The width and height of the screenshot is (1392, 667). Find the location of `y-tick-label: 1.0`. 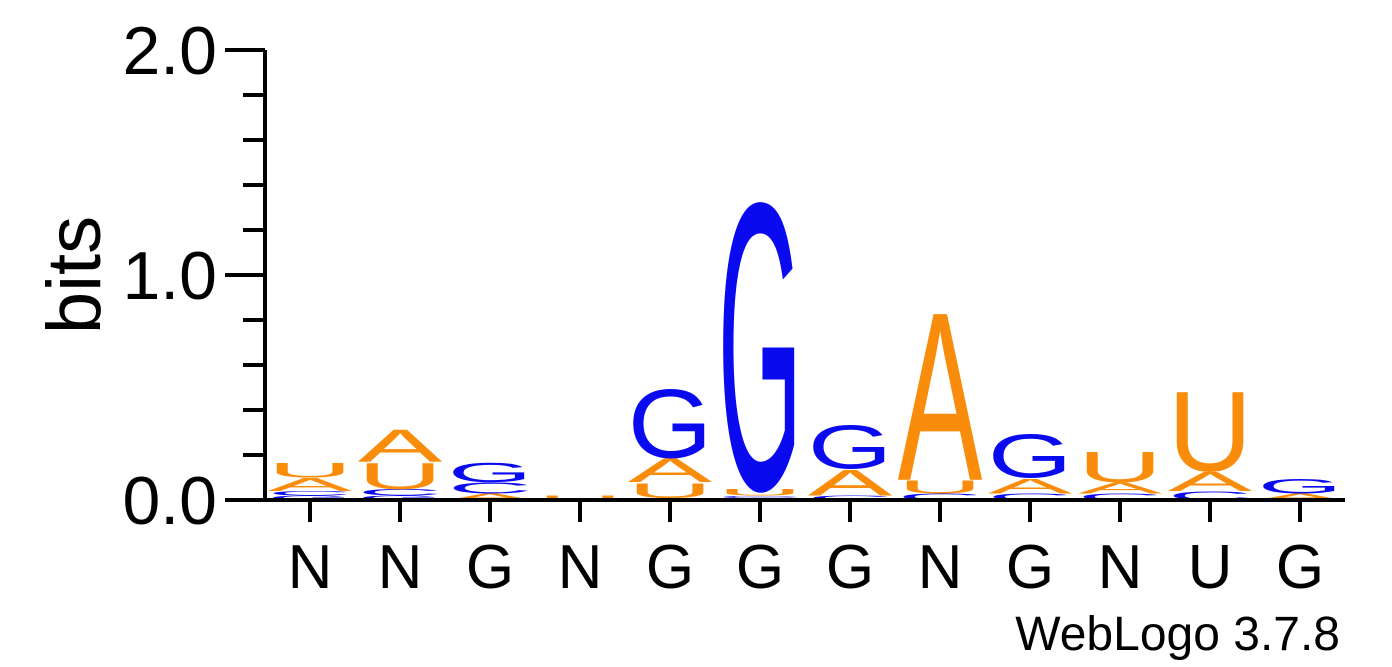

y-tick-label: 1.0 is located at coordinates (169, 276).